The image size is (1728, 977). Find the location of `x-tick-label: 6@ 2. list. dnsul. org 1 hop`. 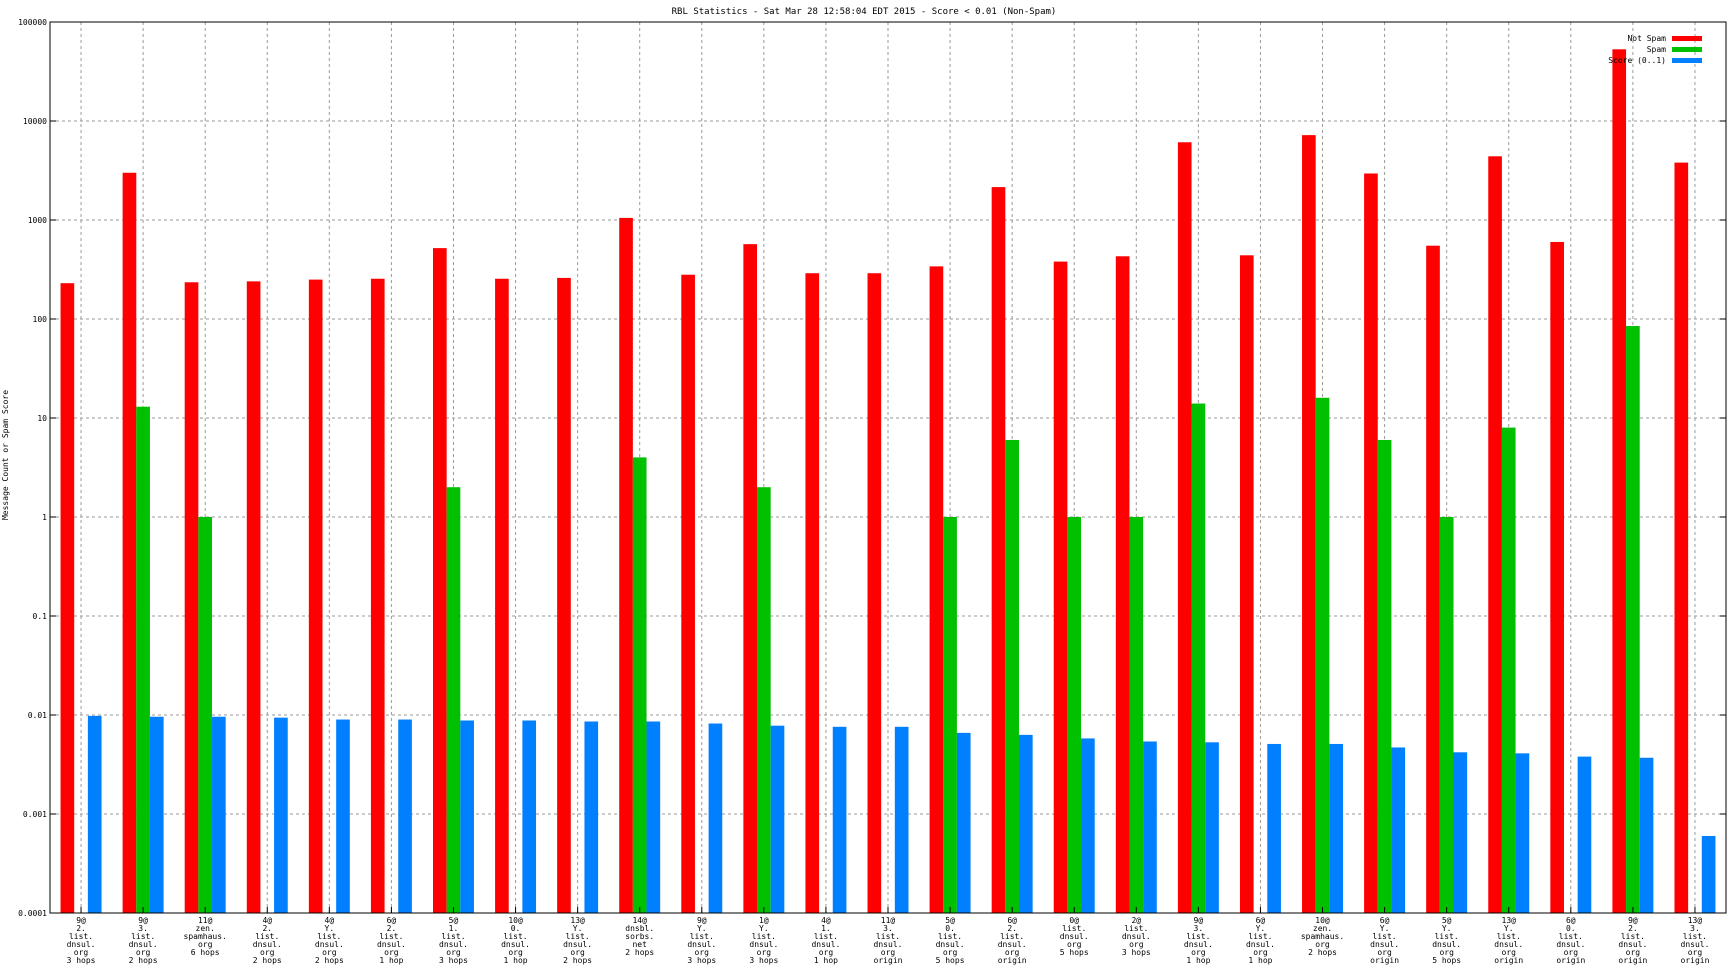

x-tick-label: 6@ 2. list. dnsul. org 1 hop is located at coordinates (391, 940).